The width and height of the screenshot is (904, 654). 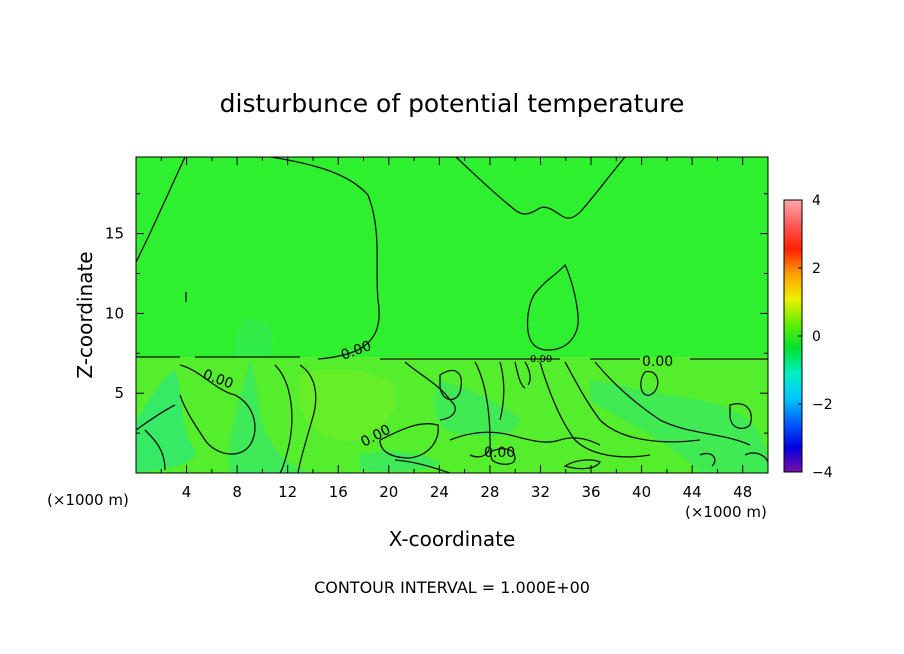 What do you see at coordinates (88, 500) in the screenshot?
I see `y-unit-label: (×1000 m)` at bounding box center [88, 500].